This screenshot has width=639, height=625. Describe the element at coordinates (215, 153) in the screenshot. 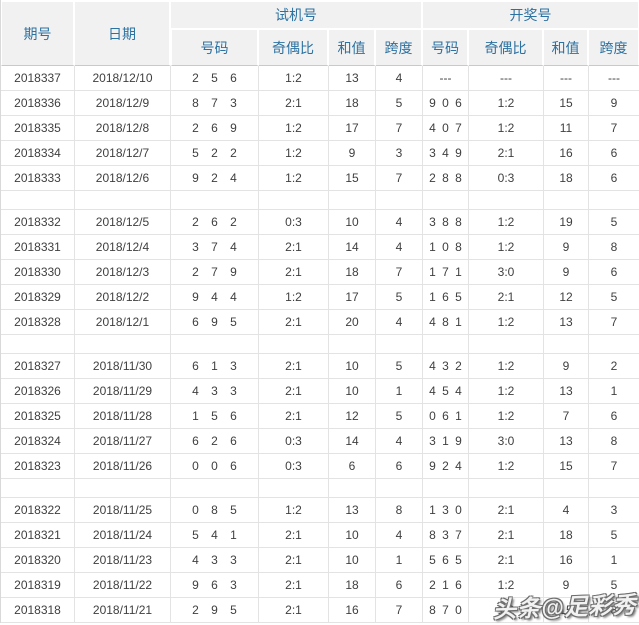

I see `test-number-cell: 5 2 2` at that location.